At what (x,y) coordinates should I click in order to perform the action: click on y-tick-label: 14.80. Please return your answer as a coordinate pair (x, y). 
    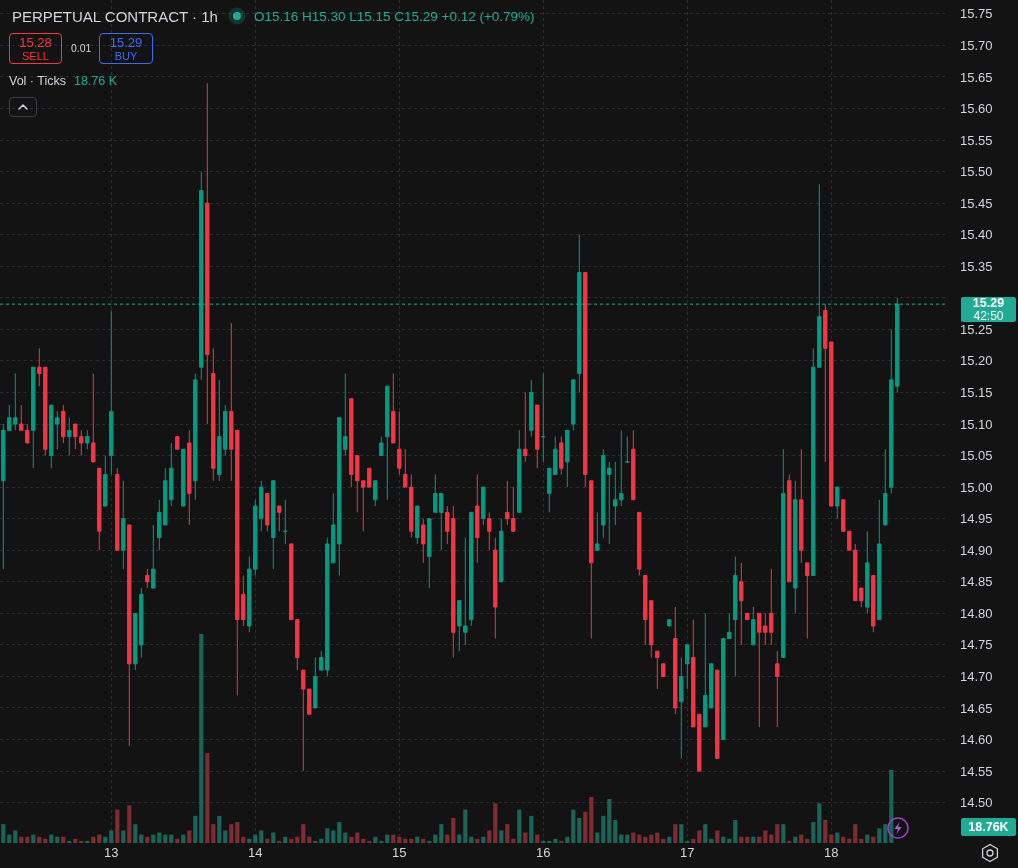
    Looking at the image, I should click on (976, 613).